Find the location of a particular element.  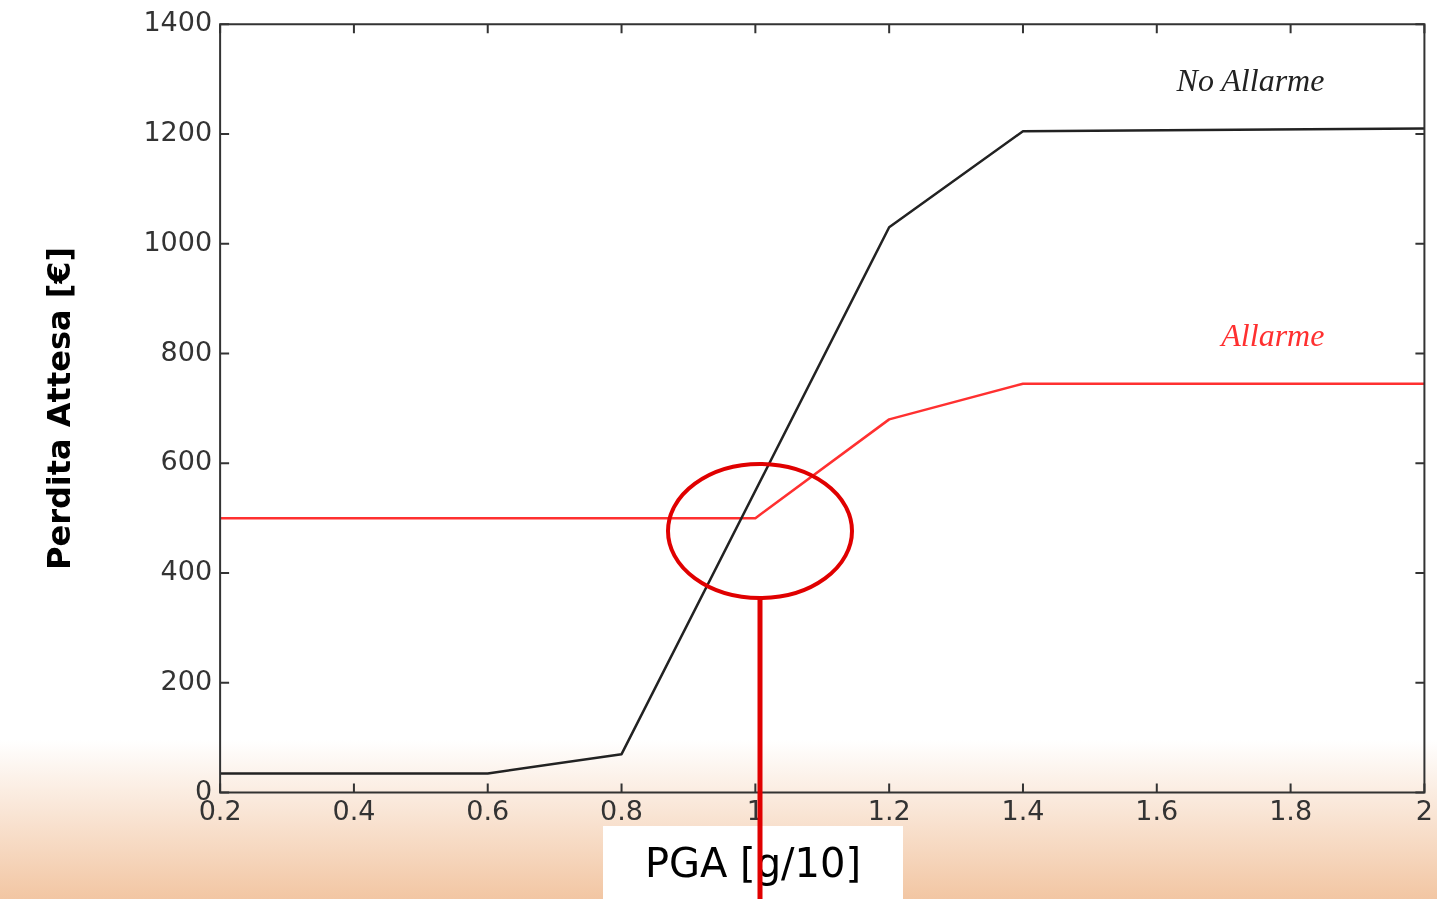

y-tick-label: 200 is located at coordinates (186, 680).